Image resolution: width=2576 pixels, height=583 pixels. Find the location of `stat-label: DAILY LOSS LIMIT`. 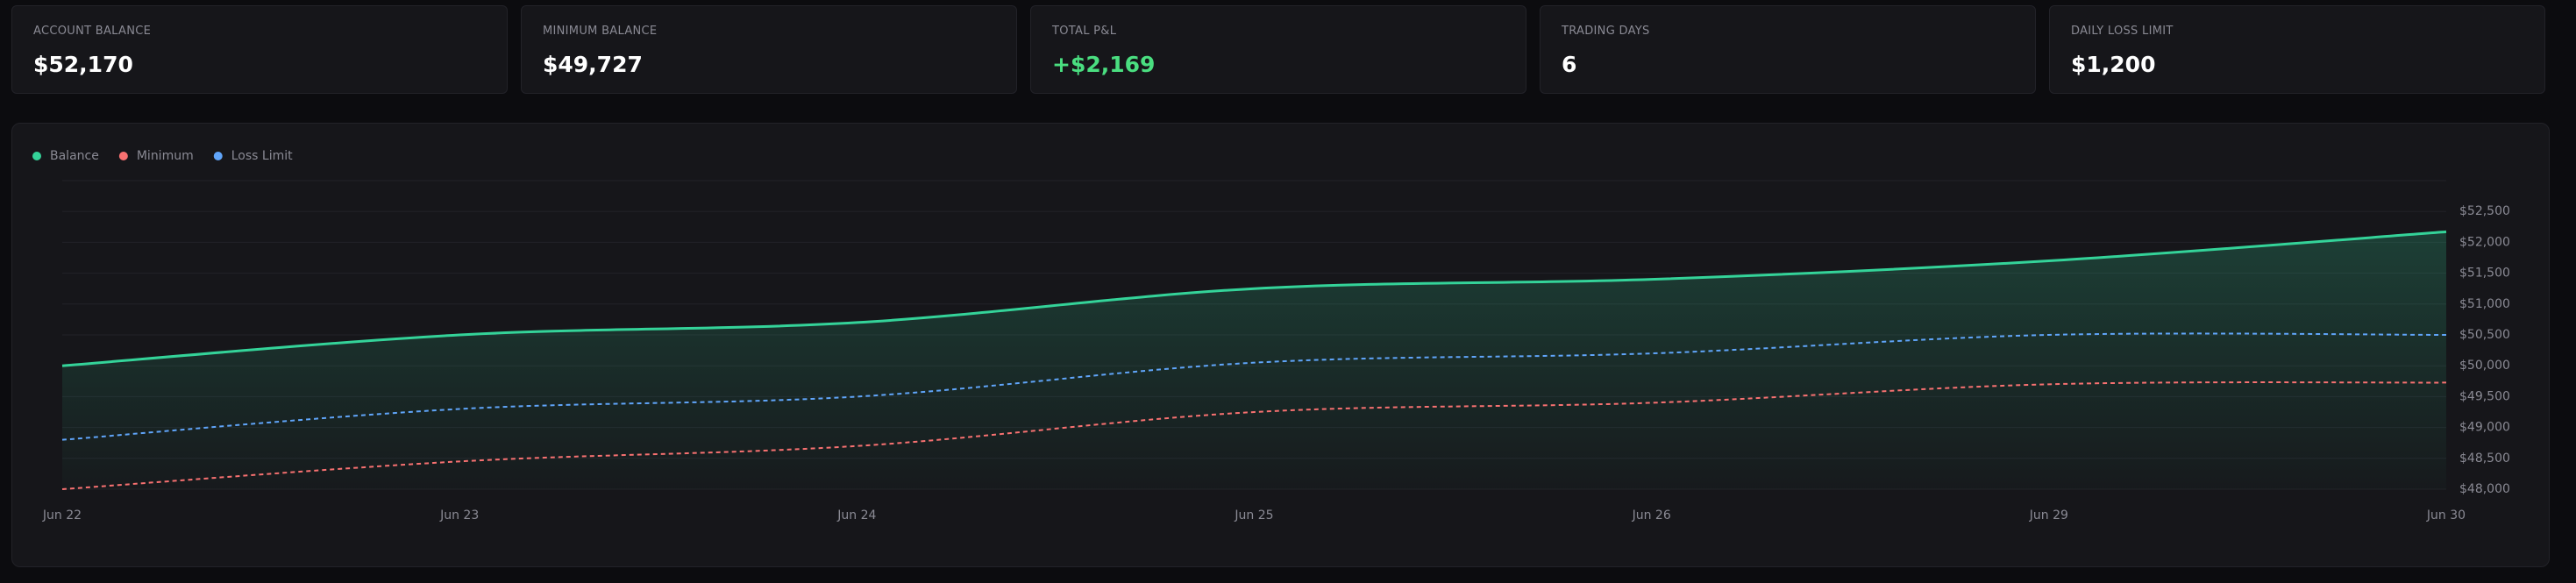

stat-label: DAILY LOSS LIMIT is located at coordinates (2122, 31).